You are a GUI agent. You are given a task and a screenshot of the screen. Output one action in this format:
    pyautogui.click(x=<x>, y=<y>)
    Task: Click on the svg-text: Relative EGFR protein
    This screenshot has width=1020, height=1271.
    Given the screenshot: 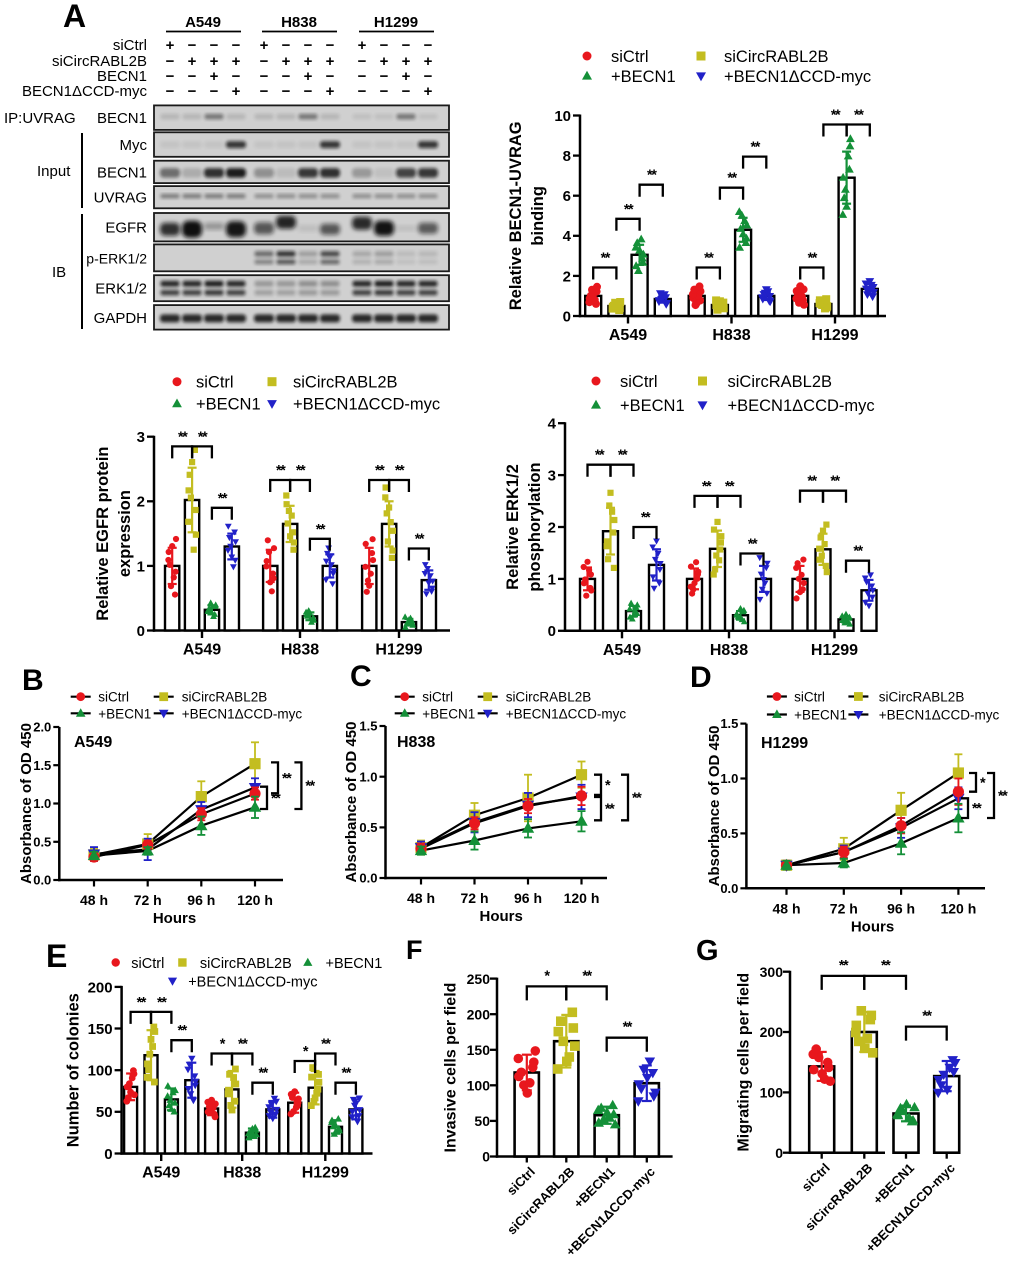 What is the action you would take?
    pyautogui.click(x=103, y=533)
    